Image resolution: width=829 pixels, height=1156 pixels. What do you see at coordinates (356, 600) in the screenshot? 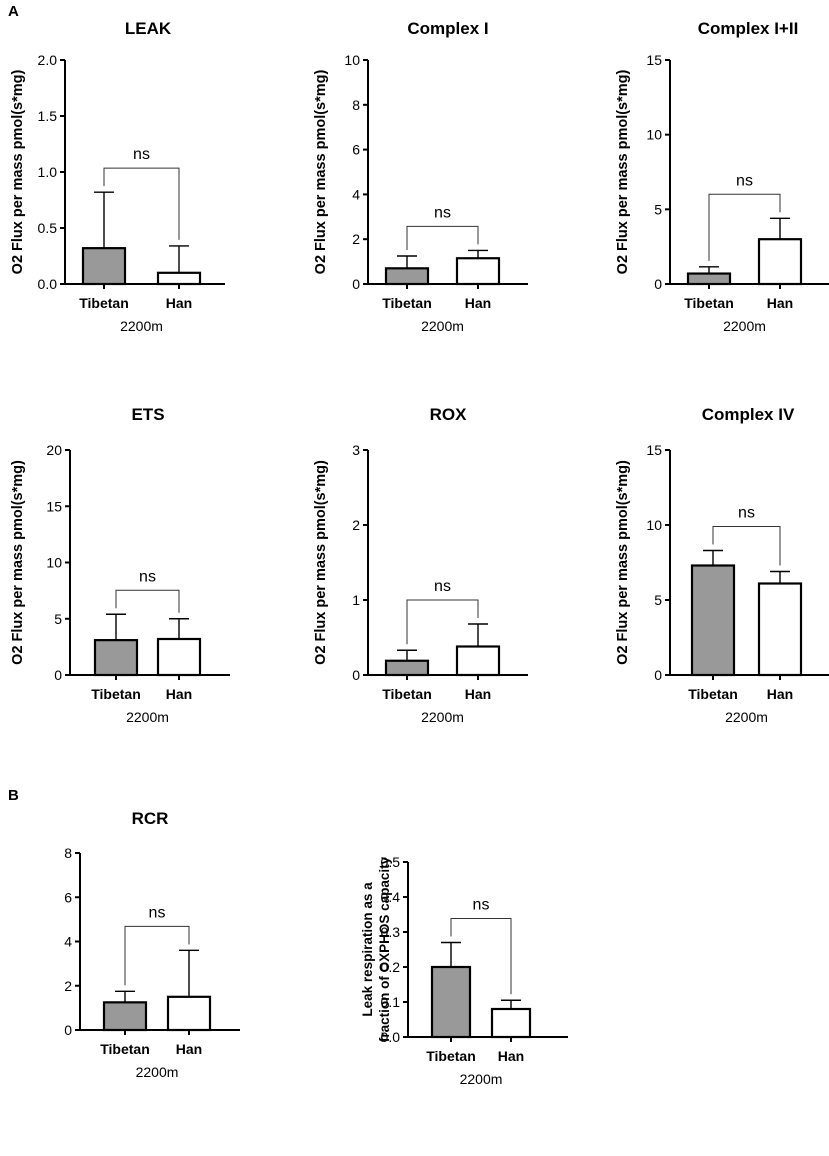
I see `y-tick-label: 1` at bounding box center [356, 600].